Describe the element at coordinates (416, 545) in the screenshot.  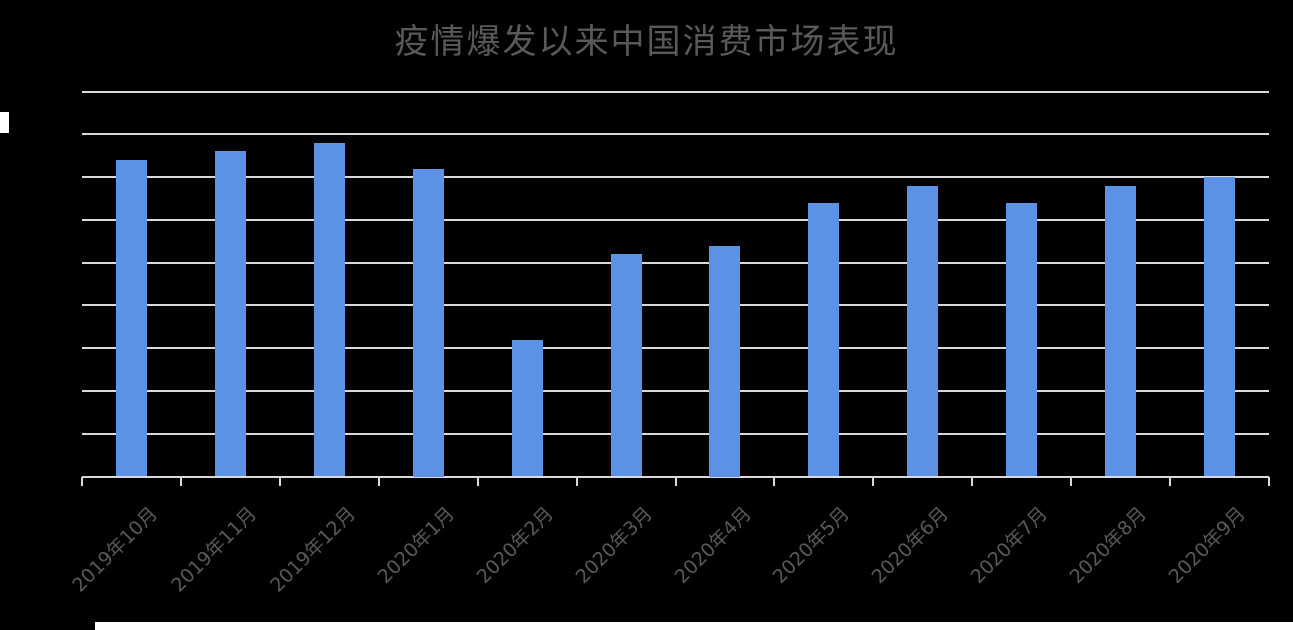
I see `x-axis-label: 2020年1月` at that location.